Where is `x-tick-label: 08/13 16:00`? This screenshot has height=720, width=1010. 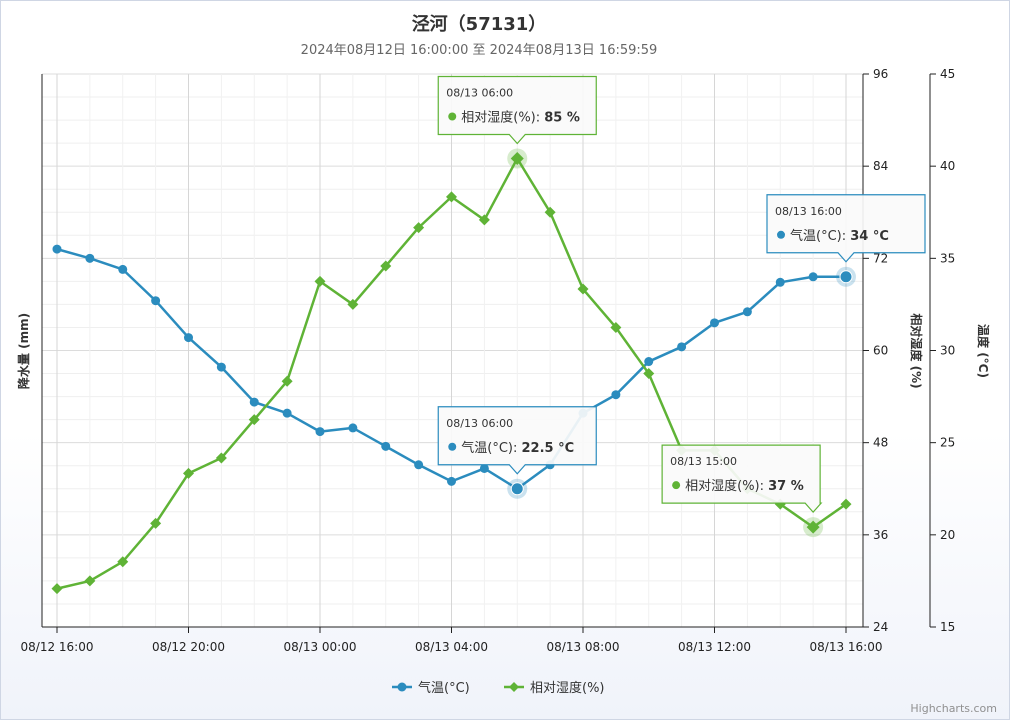 x-tick-label: 08/13 16:00 is located at coordinates (846, 647).